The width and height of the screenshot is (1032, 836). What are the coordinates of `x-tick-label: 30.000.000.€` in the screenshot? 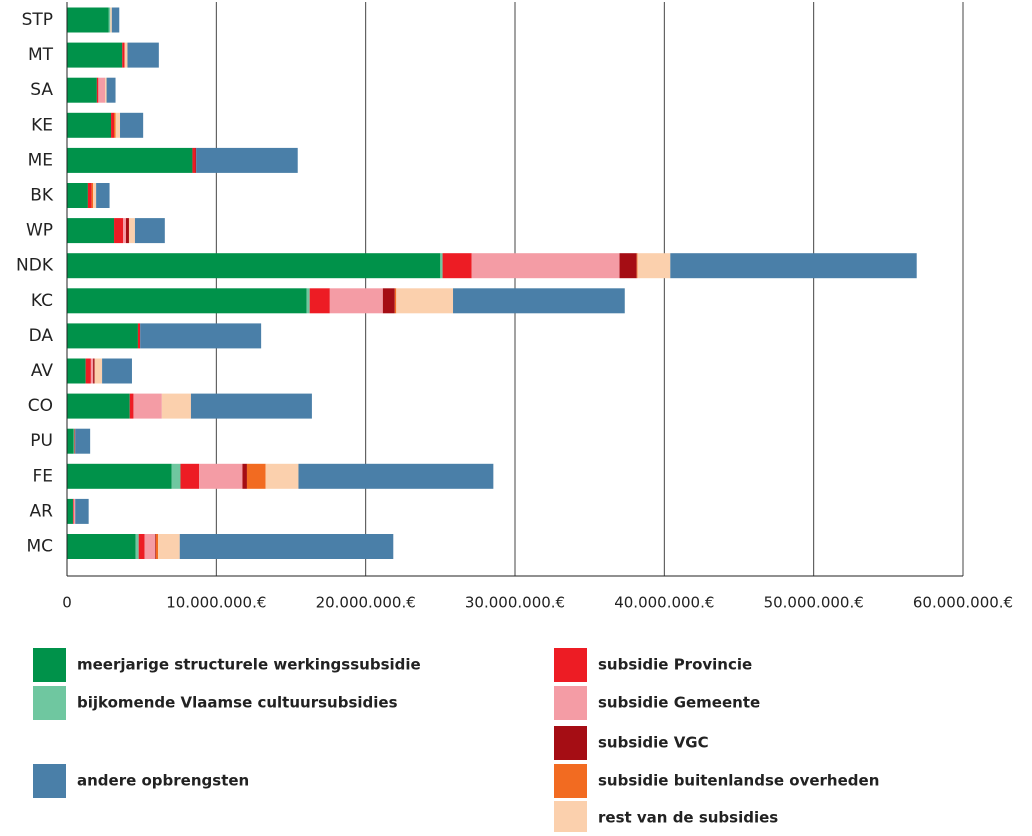 It's located at (515, 603).